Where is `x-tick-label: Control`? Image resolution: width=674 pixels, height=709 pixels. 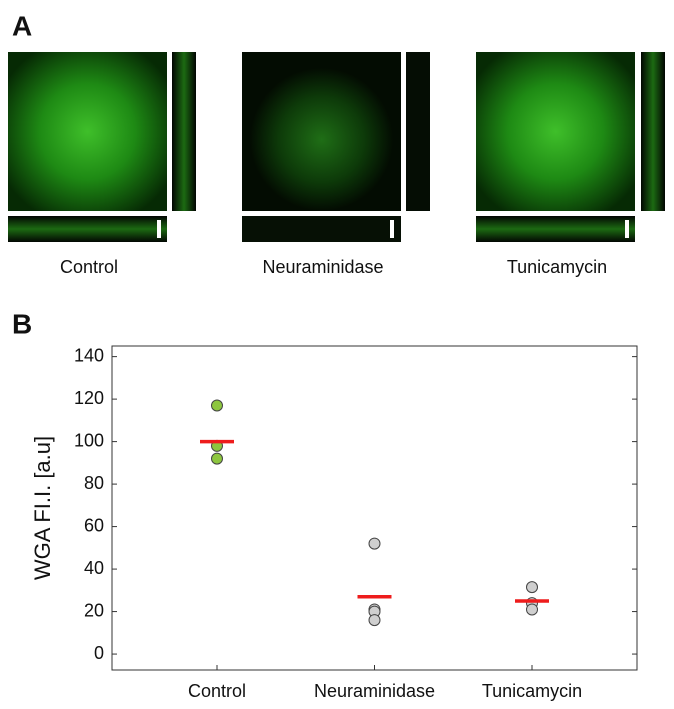
x-tick-label: Control is located at coordinates (217, 691).